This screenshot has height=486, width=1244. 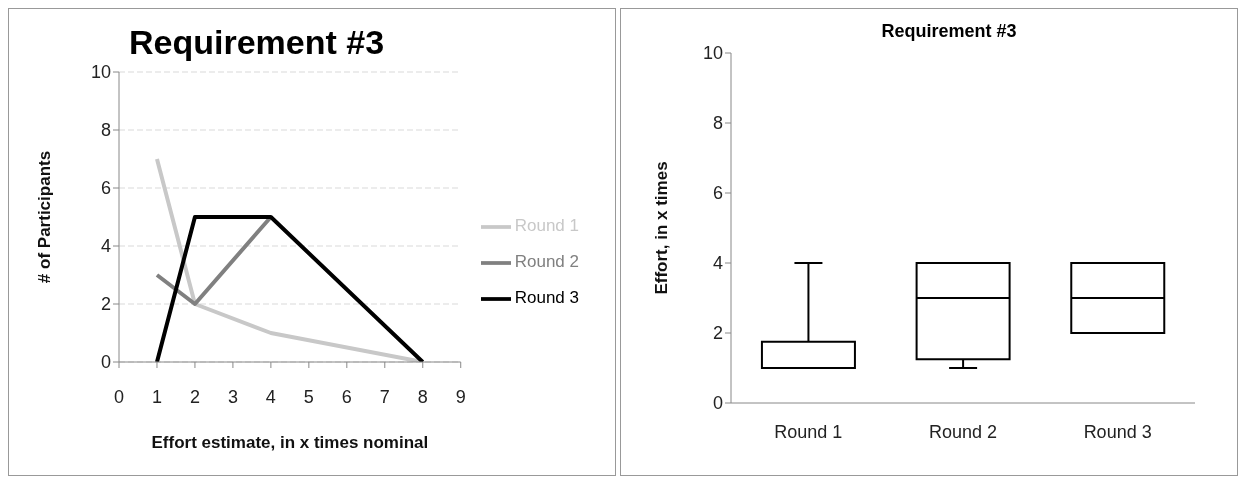 What do you see at coordinates (546, 261) in the screenshot?
I see `legend-label: Round 2` at bounding box center [546, 261].